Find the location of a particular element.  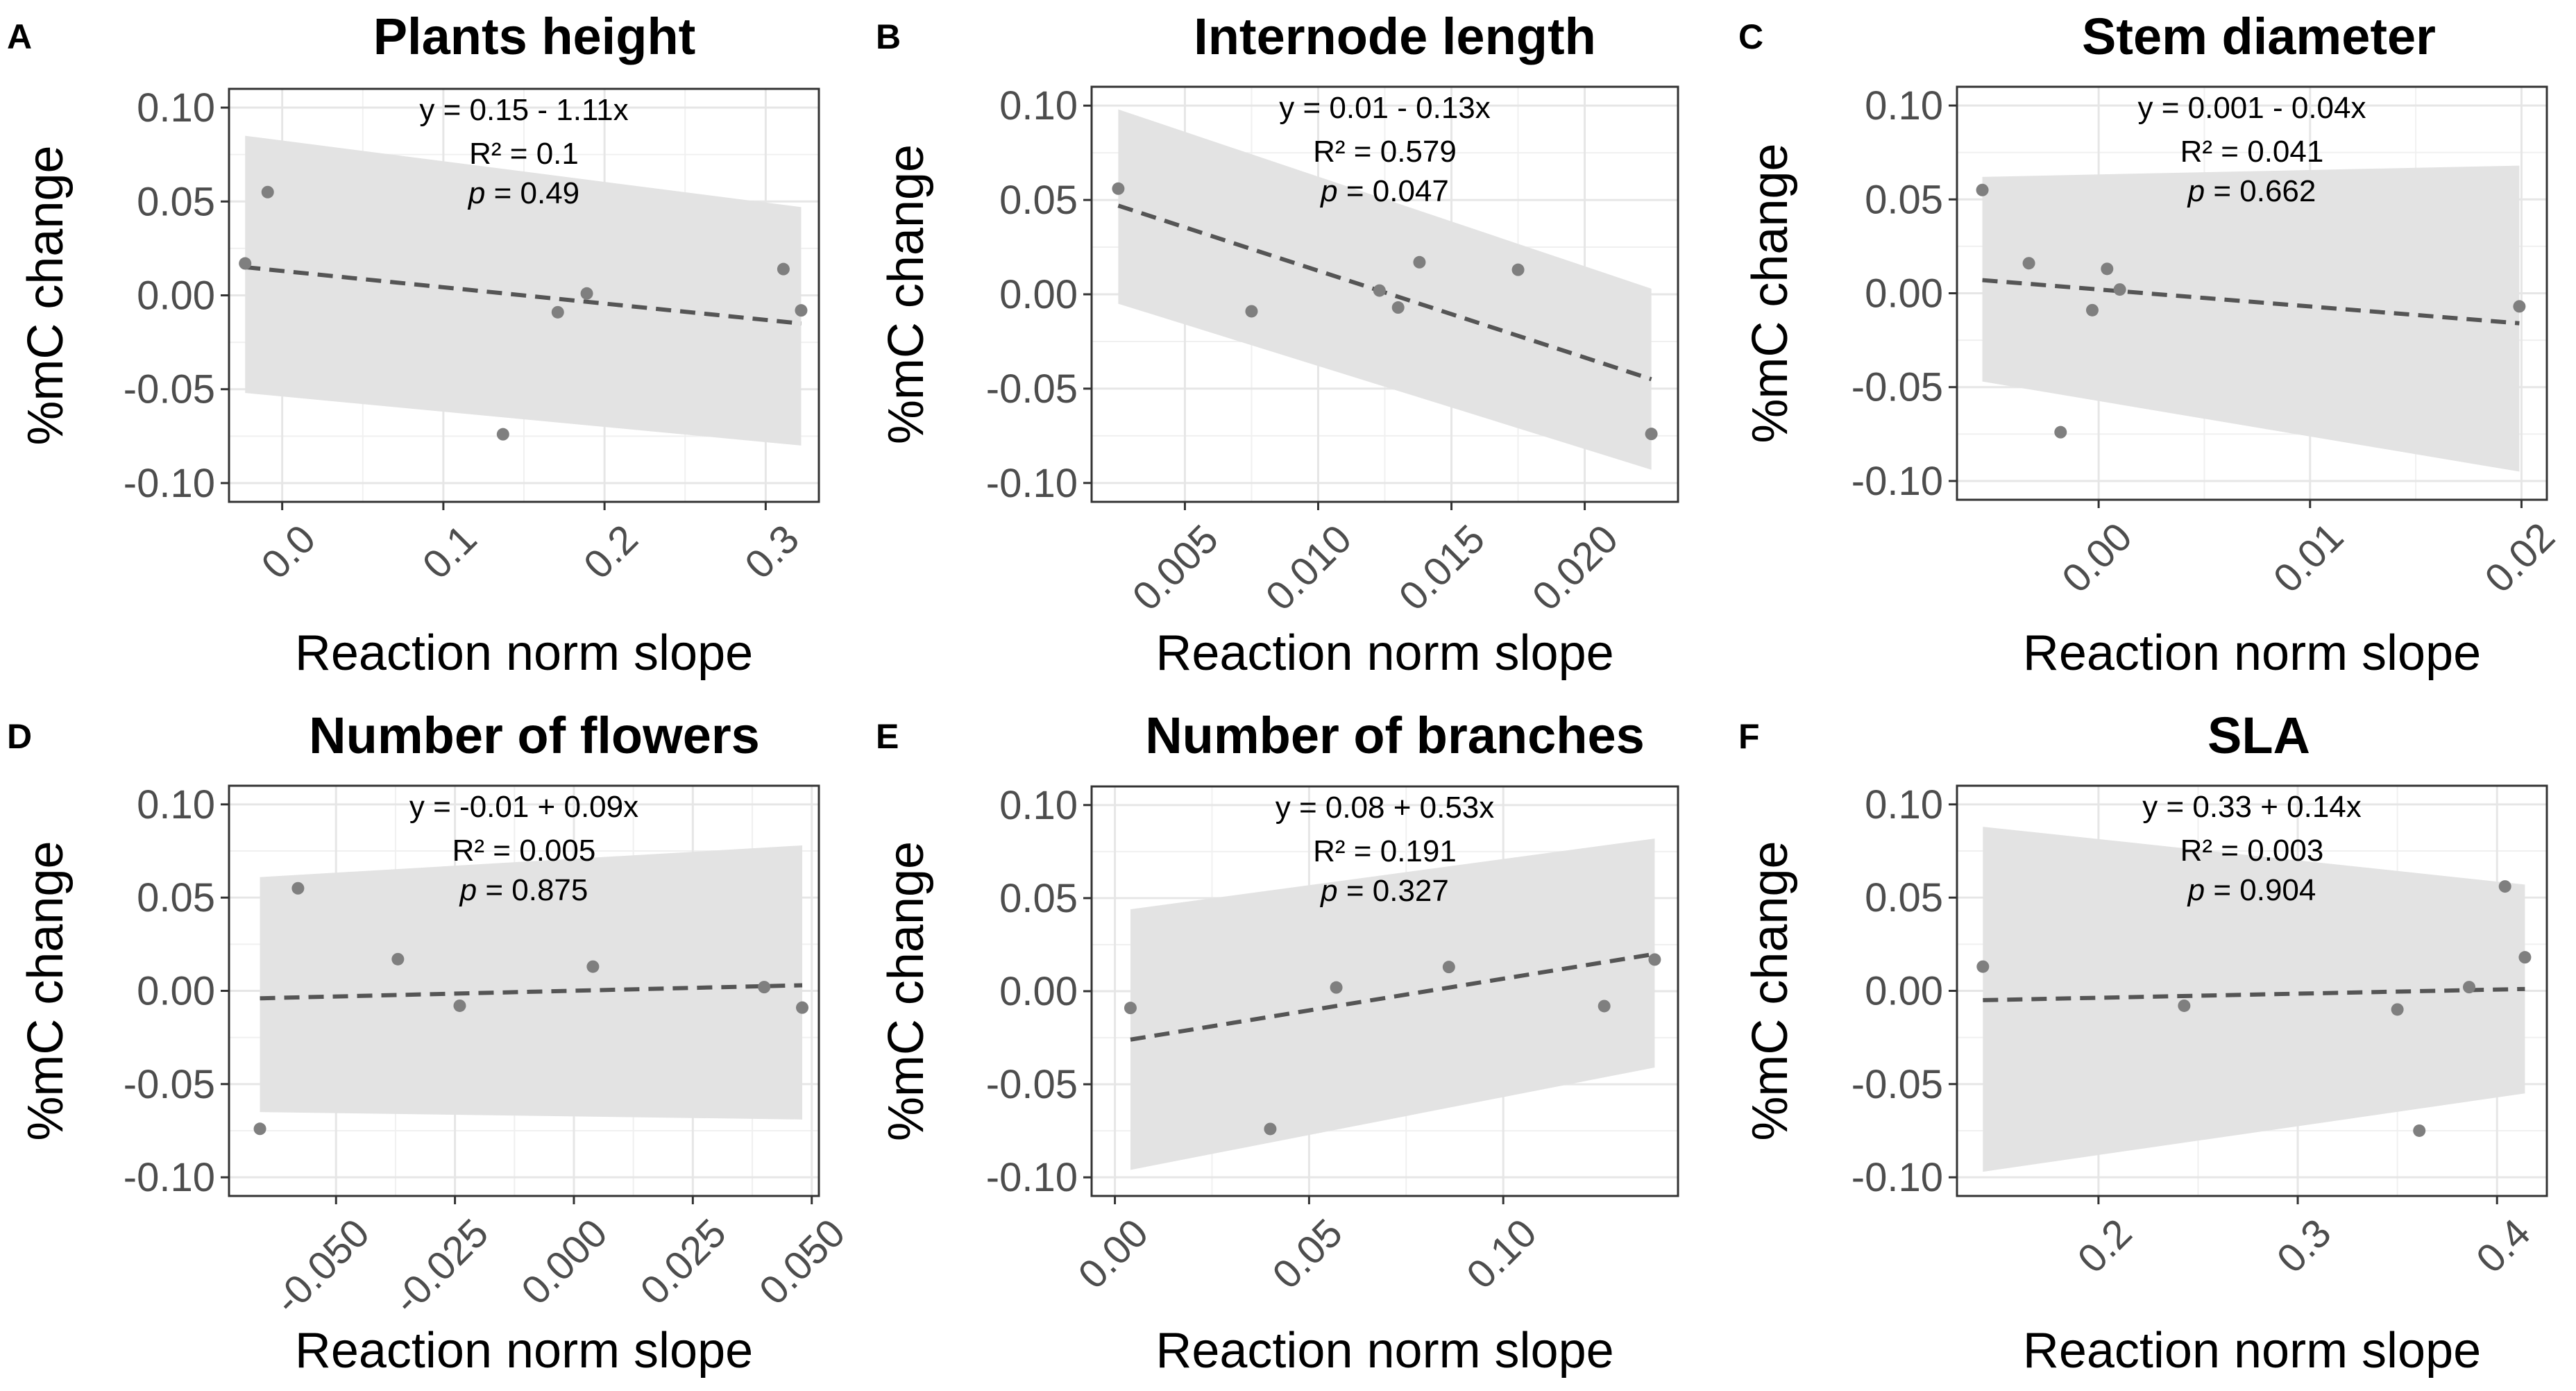

p-value-label: p = 0.327 is located at coordinates (1384, 891).